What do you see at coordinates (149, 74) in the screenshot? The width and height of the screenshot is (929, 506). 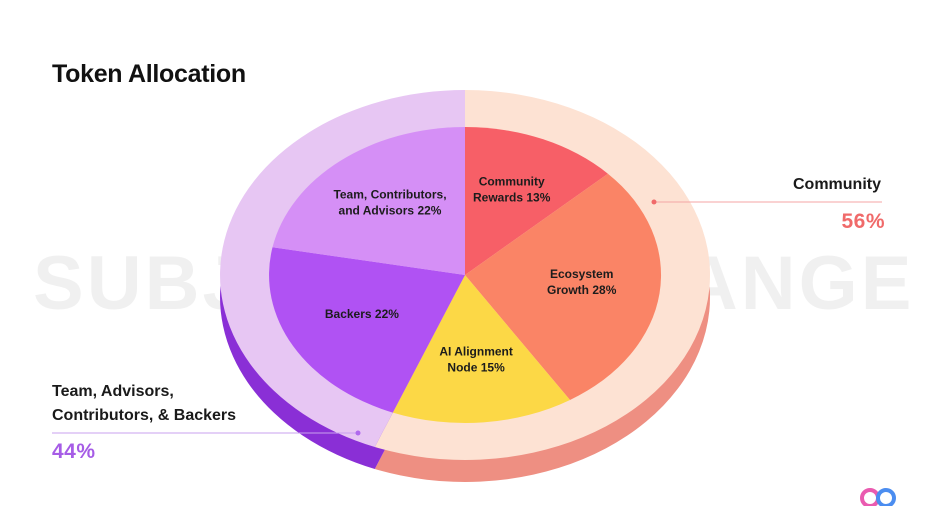 I see `chart-title: Token Allocation` at bounding box center [149, 74].